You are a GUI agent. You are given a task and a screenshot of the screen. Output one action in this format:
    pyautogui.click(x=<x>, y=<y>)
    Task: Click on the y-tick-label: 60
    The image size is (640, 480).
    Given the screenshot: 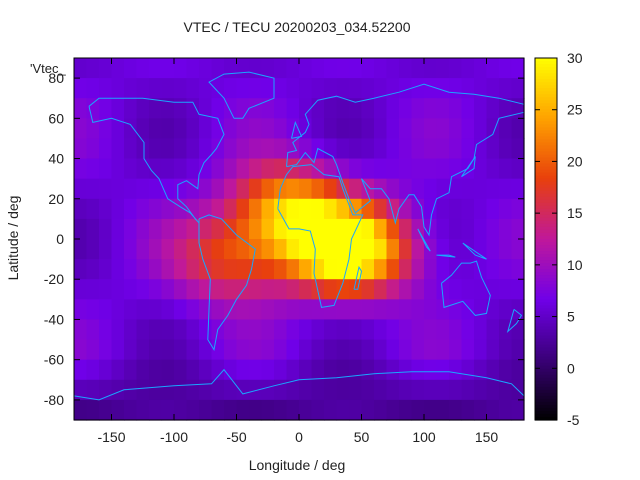 What is the action you would take?
    pyautogui.click(x=56, y=118)
    